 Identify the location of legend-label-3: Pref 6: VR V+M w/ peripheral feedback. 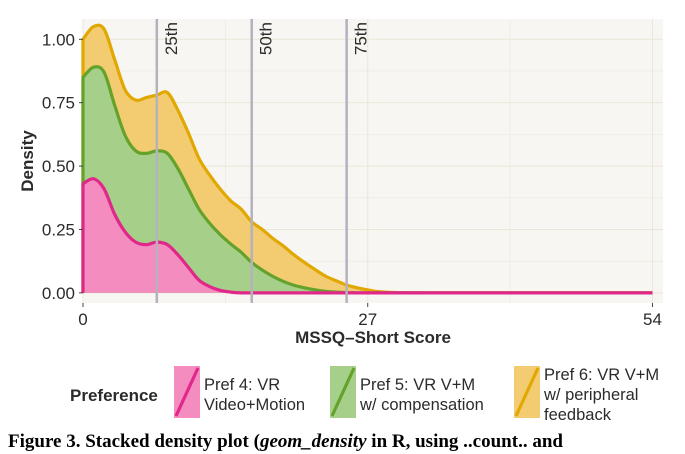
(601, 395).